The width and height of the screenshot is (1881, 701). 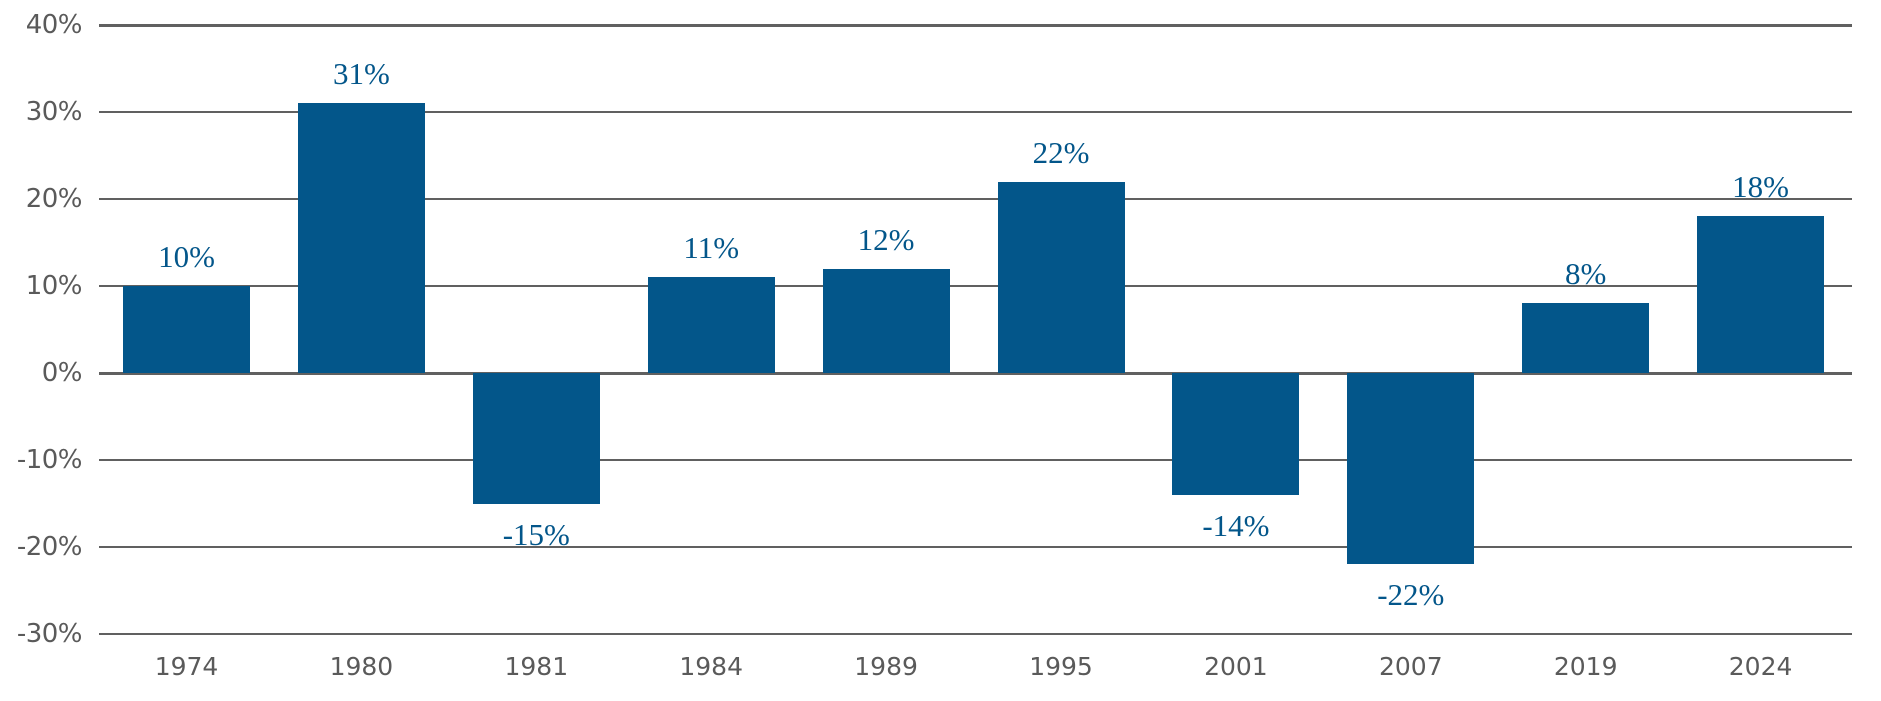 What do you see at coordinates (54, 286) in the screenshot?
I see `y-tick-label: 10%` at bounding box center [54, 286].